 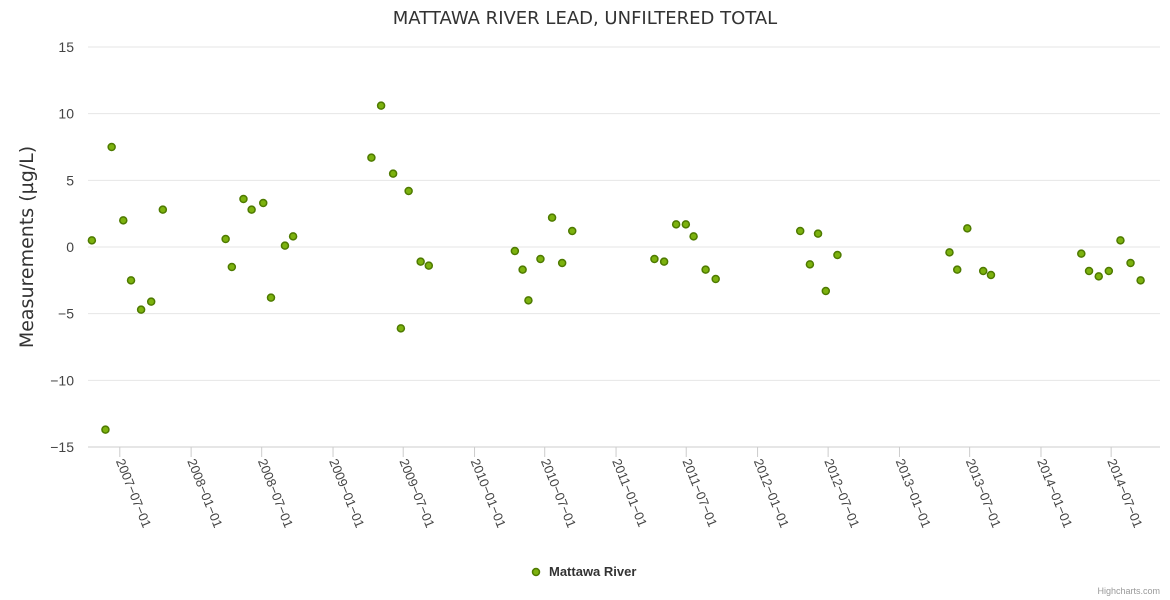 I want to click on x-tick-label: 2008−07−01, so click(x=275, y=493).